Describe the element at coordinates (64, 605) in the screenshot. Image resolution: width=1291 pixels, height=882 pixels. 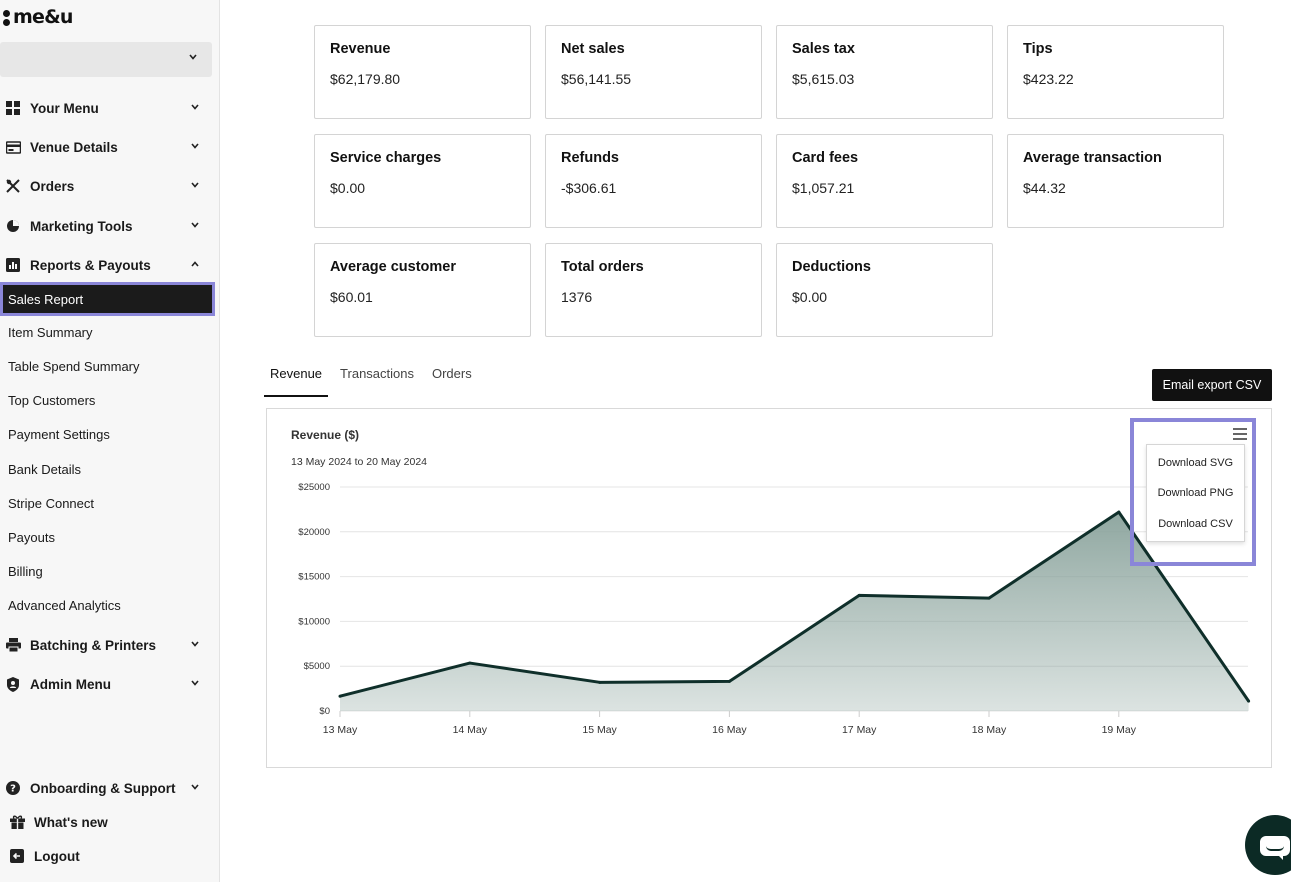
I see `sidebar-item-advanced-analytics: Advanced Analytics` at that location.